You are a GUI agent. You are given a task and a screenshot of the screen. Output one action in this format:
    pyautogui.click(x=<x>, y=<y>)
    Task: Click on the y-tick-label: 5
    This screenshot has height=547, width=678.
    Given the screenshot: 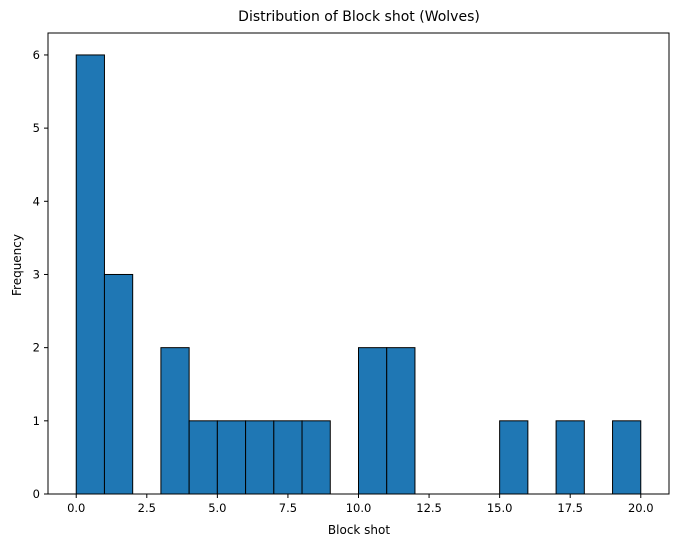 What is the action you would take?
    pyautogui.click(x=36, y=128)
    